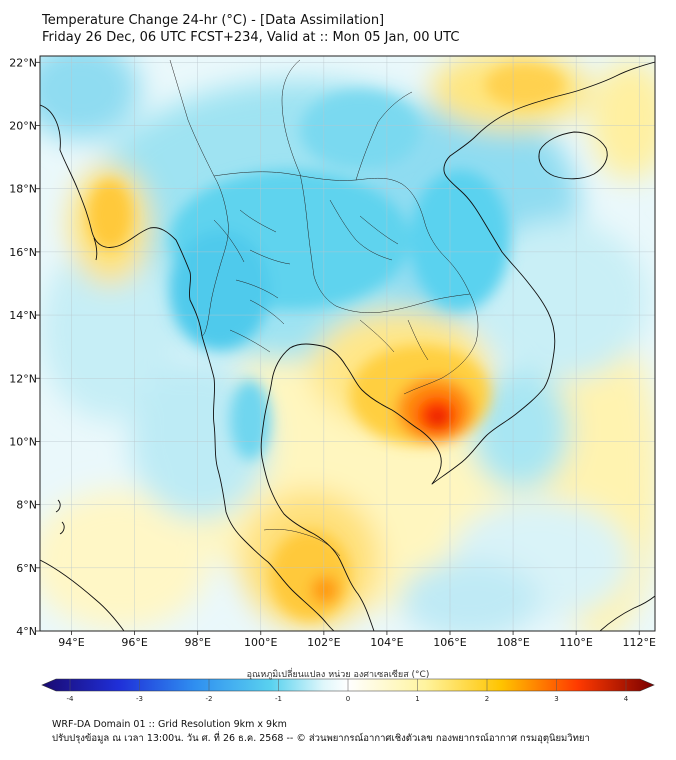 The height and width of the screenshot is (760, 676). Describe the element at coordinates (26, 505) in the screenshot. I see `lat-label: 8°N` at that location.